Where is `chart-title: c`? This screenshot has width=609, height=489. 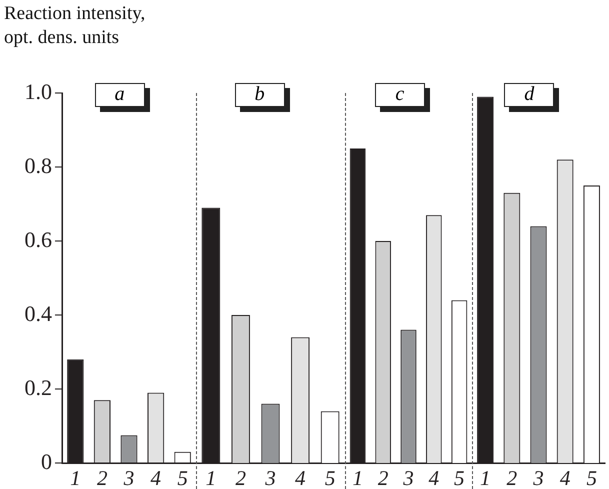
chart-title: c is located at coordinates (399, 95).